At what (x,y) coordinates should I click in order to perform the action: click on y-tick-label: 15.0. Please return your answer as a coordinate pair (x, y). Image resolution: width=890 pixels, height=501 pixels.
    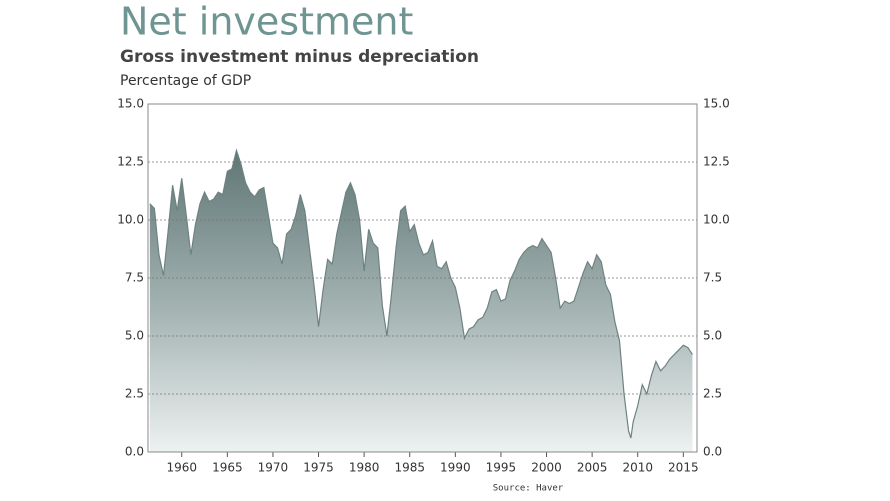
    Looking at the image, I should click on (130, 104).